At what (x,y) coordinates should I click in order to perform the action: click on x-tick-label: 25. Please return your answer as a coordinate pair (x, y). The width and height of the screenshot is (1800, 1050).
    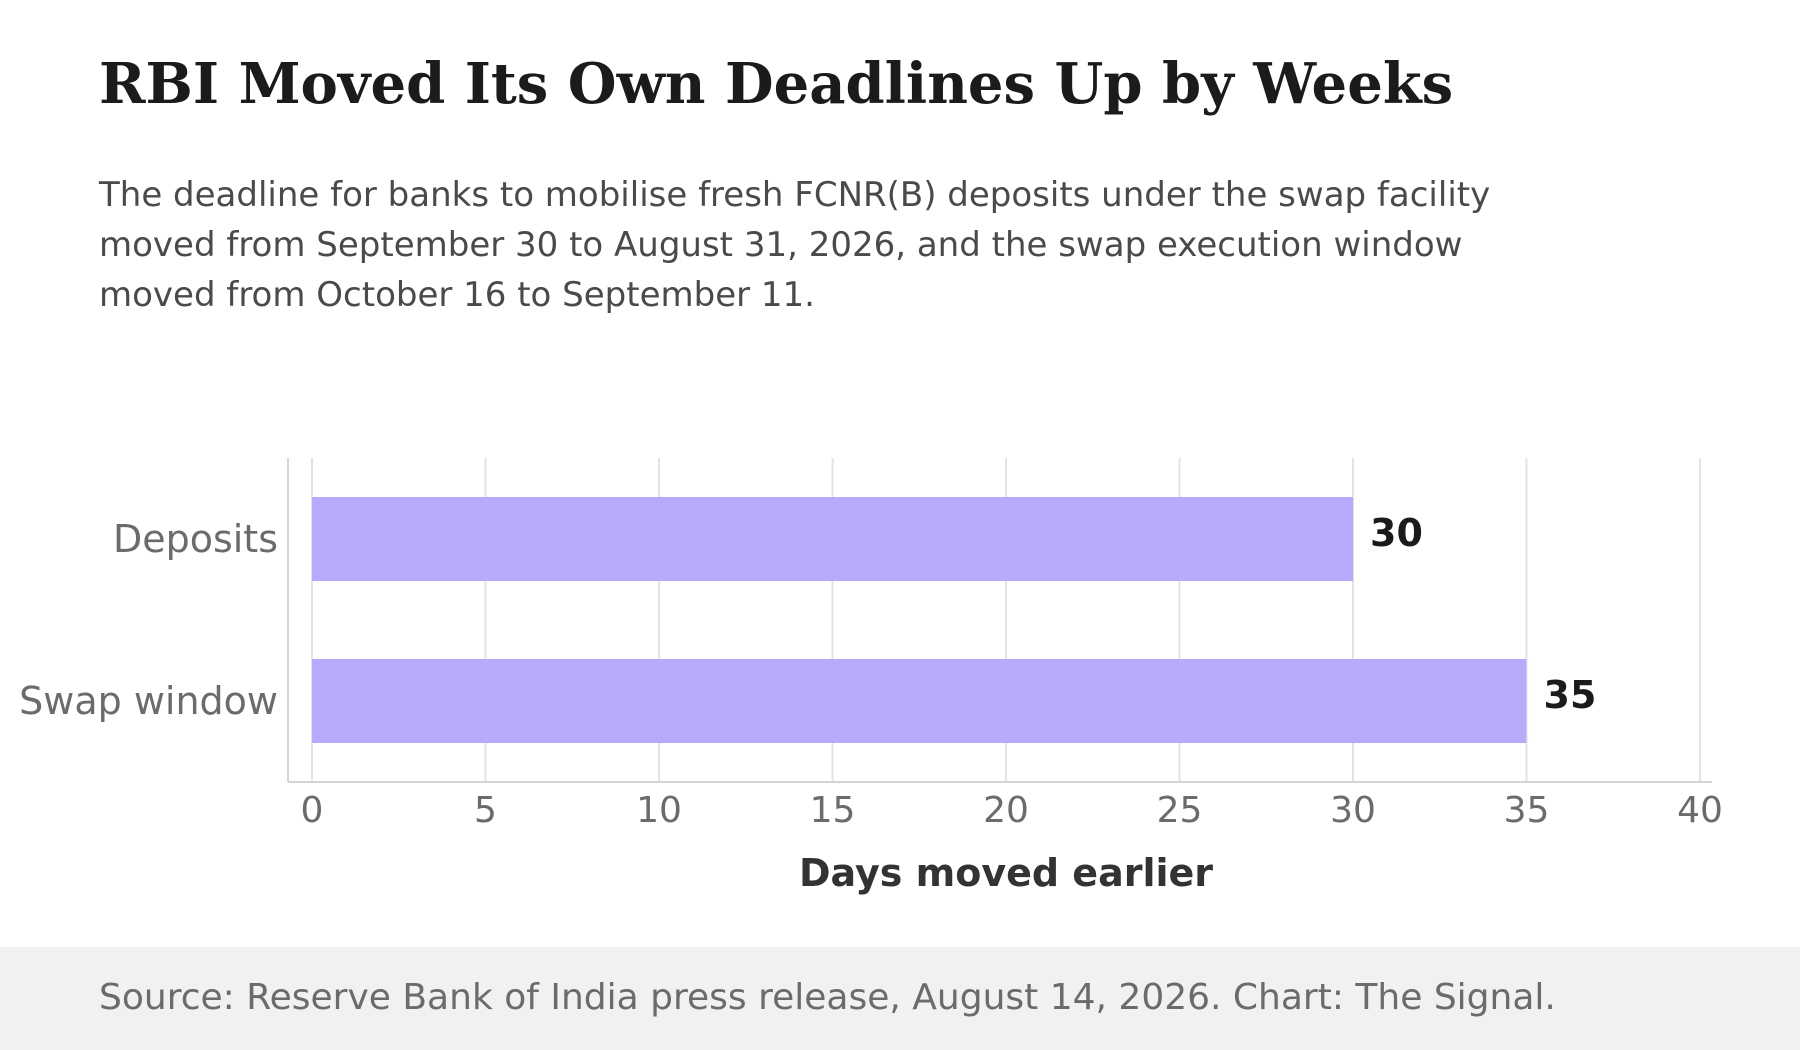
    Looking at the image, I should click on (1180, 810).